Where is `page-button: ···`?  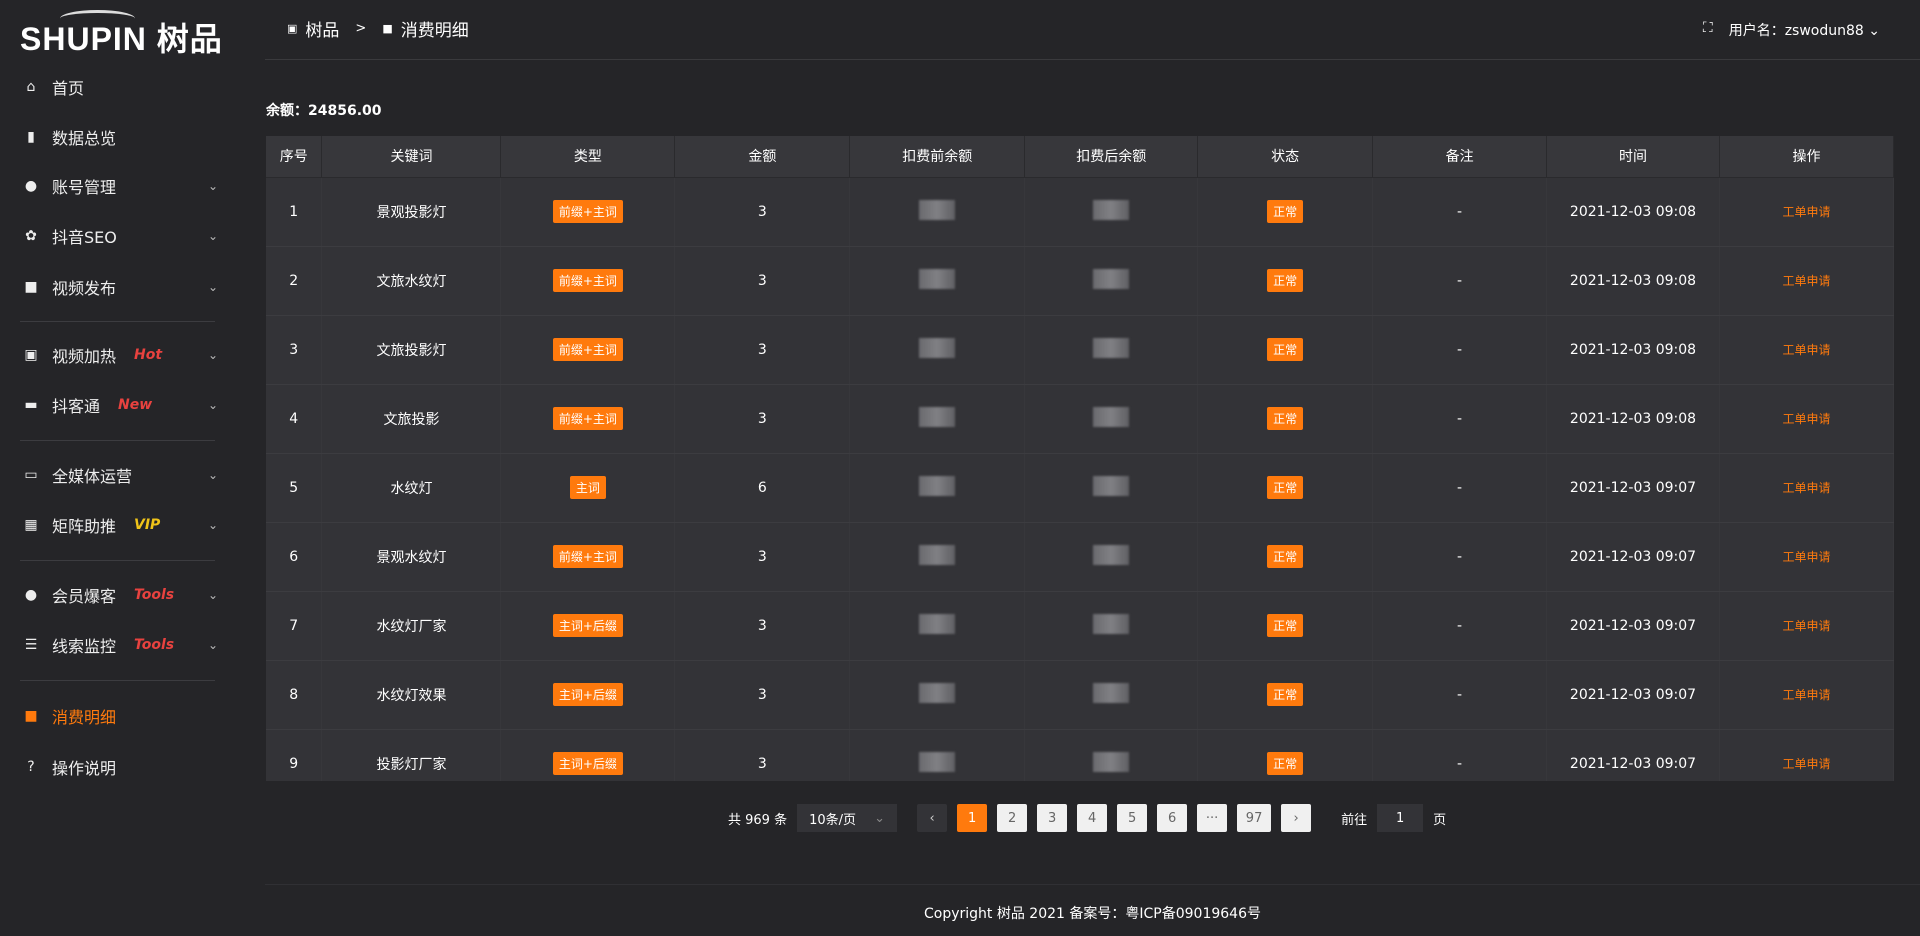 page-button: ··· is located at coordinates (1212, 818).